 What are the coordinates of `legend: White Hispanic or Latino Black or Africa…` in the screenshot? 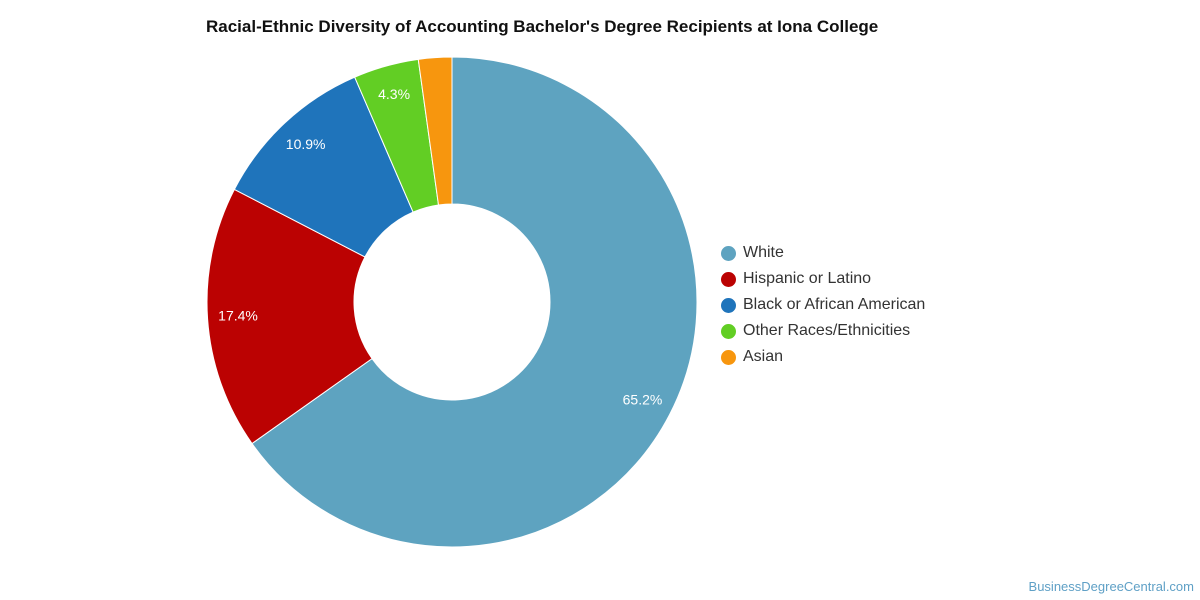 It's located at (823, 305).